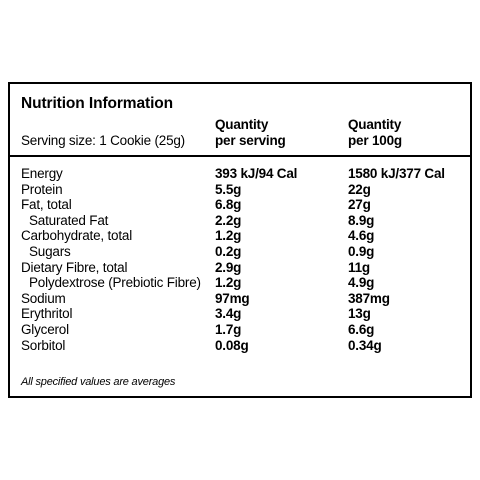 The height and width of the screenshot is (480, 480). I want to click on per-serving-value: 3.4g, so click(228, 314).